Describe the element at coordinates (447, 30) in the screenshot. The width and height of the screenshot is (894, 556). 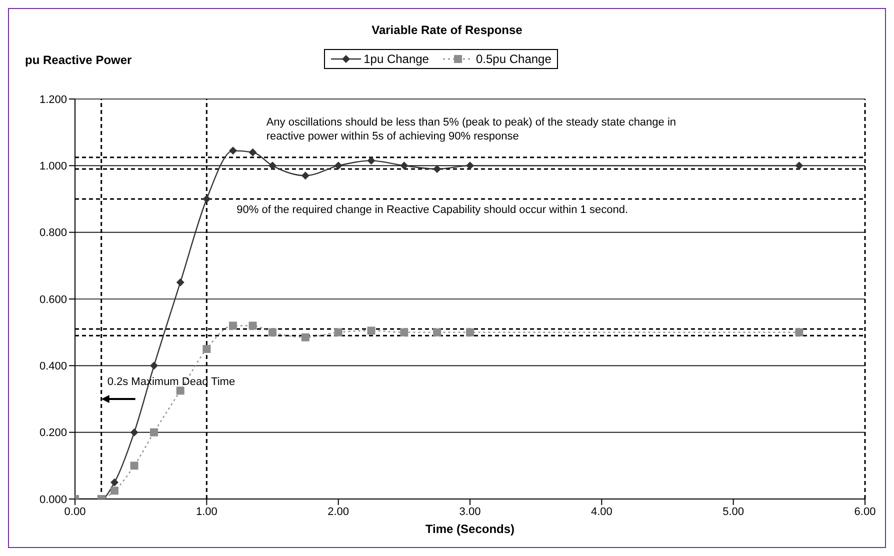
I see `chart-title: Variable Rate of Response` at that location.